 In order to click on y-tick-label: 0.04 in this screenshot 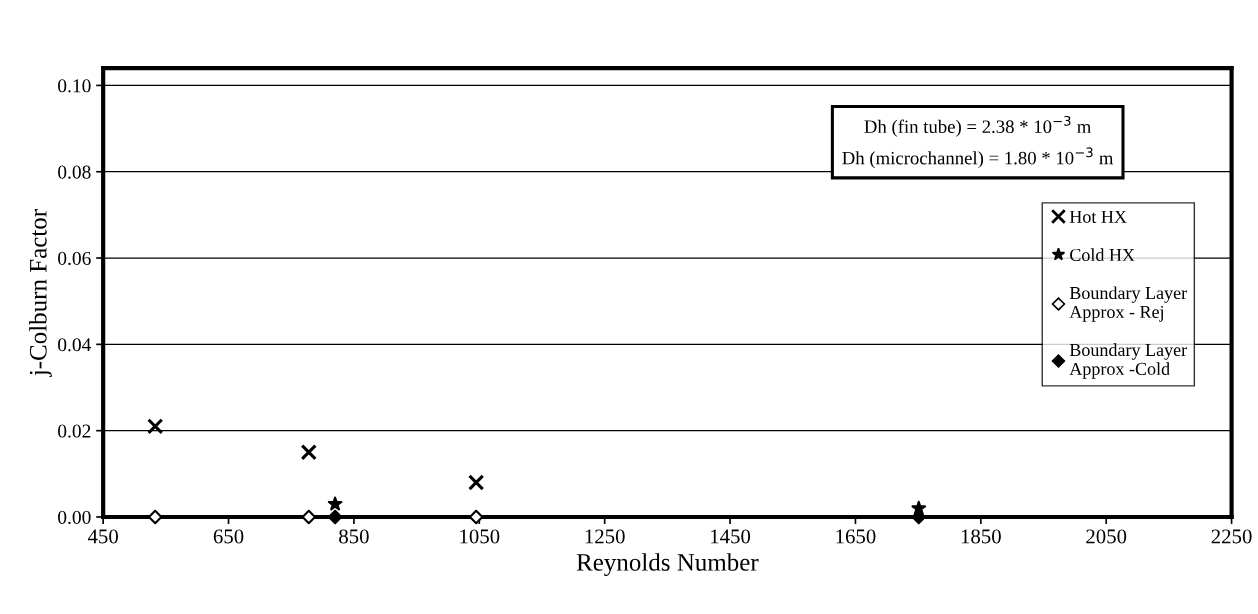, I will do `click(75, 345)`.